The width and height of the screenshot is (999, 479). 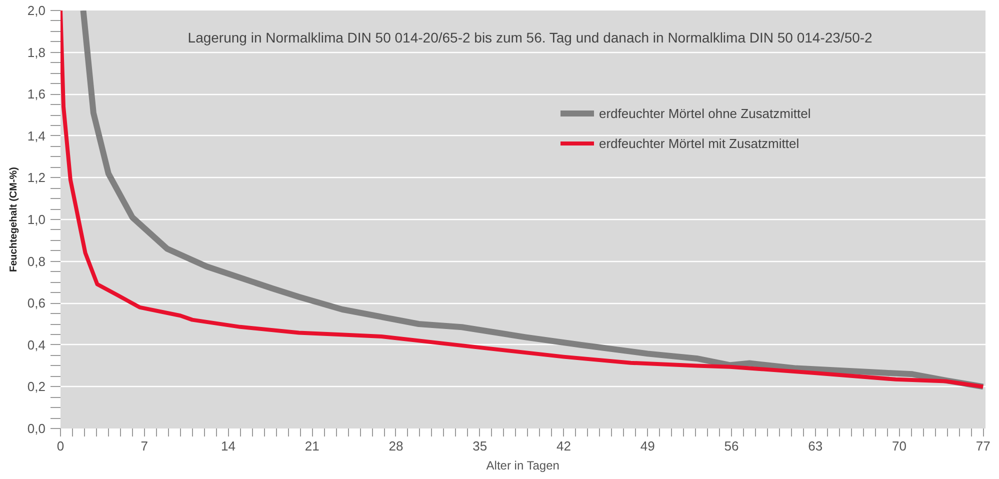 I want to click on x-tick-label: 21, so click(x=312, y=446).